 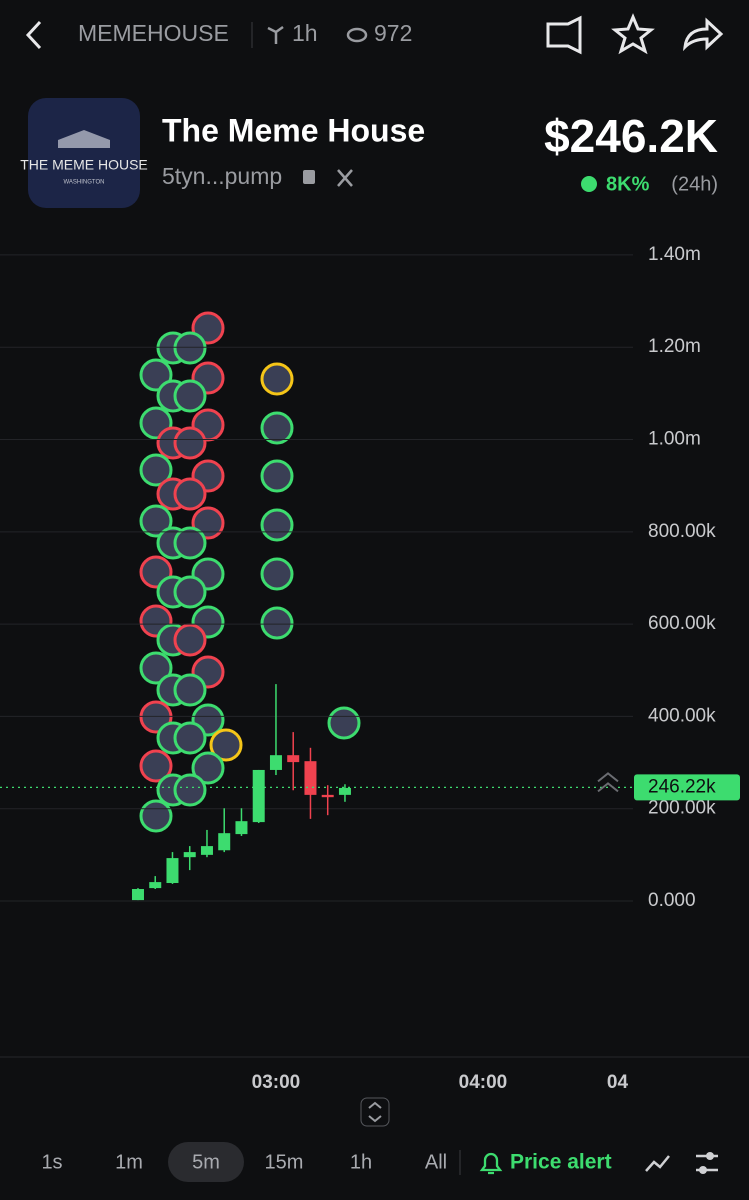 I want to click on trade-avatars, so click(x=250, y=572).